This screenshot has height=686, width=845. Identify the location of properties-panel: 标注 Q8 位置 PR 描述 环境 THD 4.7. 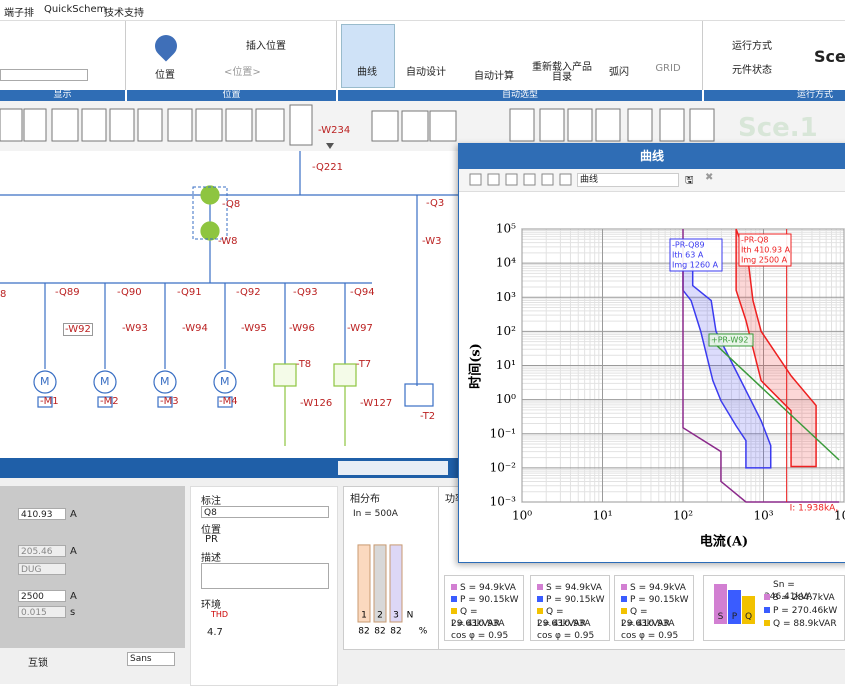
(264, 586).